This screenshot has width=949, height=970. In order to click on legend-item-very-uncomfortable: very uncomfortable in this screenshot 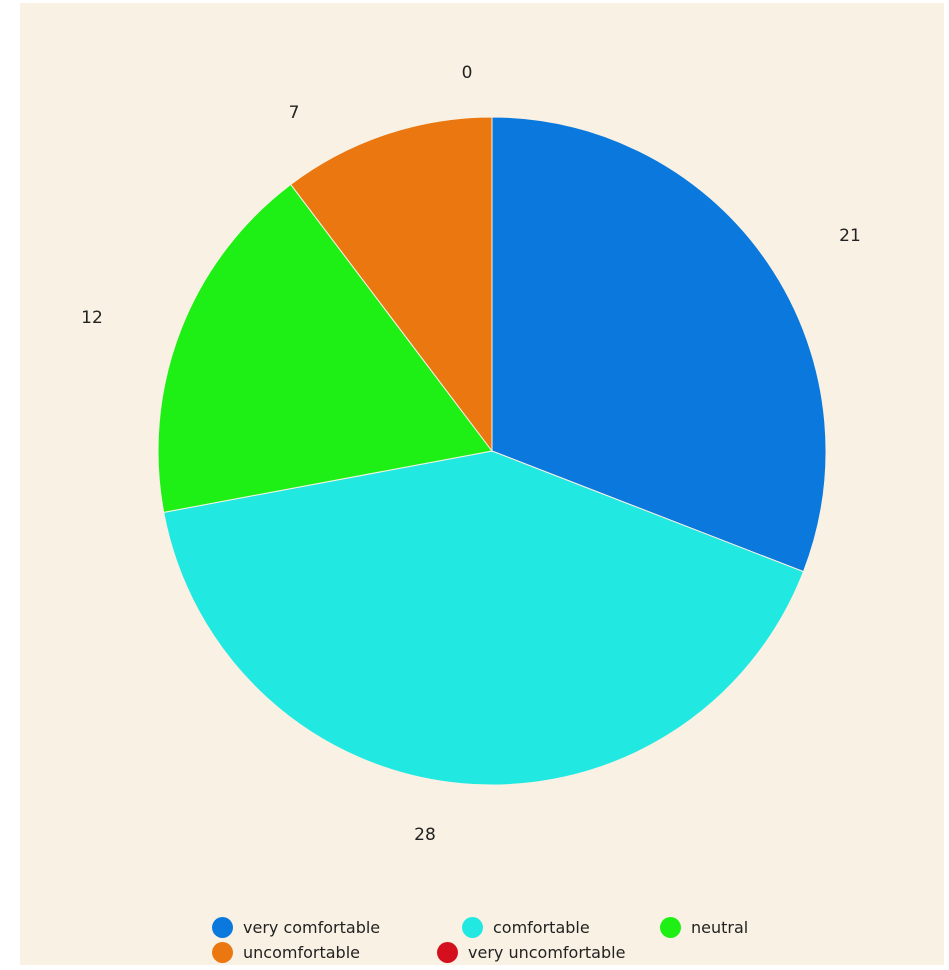, I will do `click(531, 952)`.